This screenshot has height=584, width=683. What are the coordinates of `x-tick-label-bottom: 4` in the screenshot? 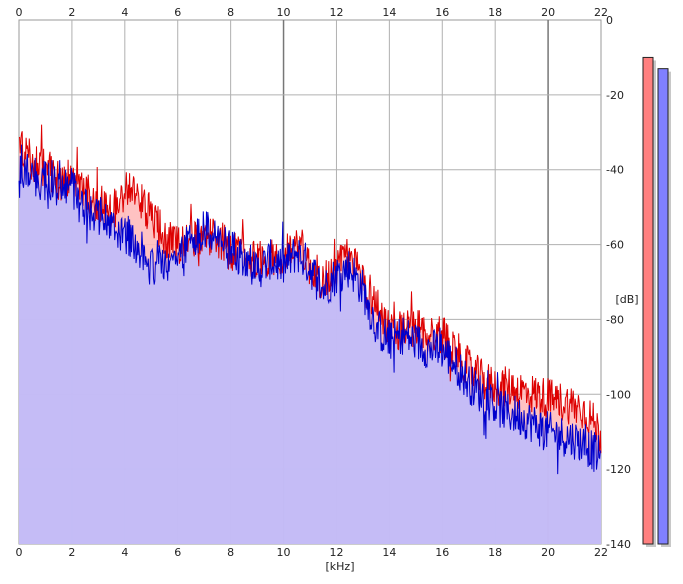 It's located at (124, 552).